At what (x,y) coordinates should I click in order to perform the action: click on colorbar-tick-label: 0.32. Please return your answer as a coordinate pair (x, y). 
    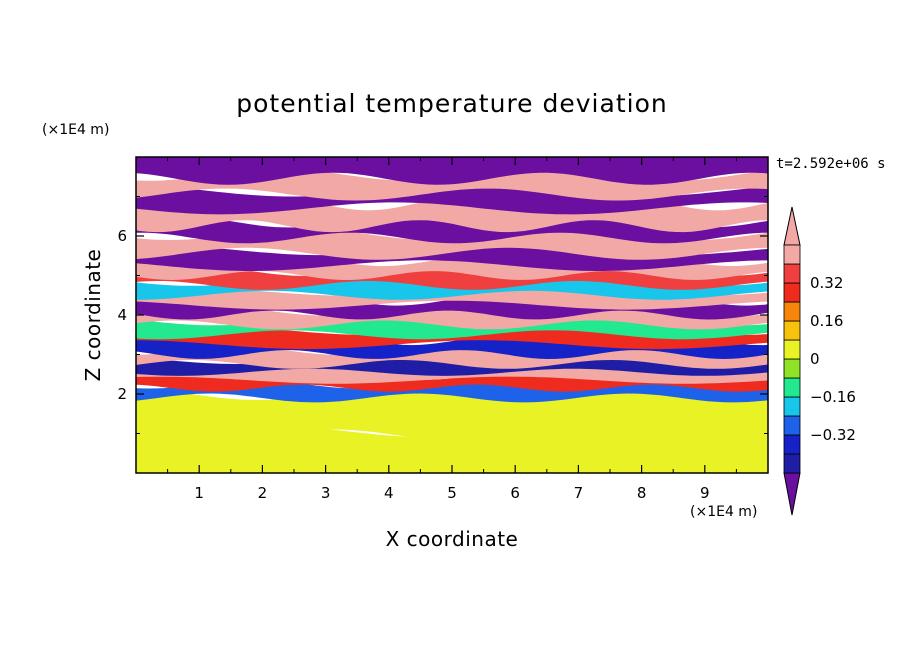
    Looking at the image, I should click on (826, 283).